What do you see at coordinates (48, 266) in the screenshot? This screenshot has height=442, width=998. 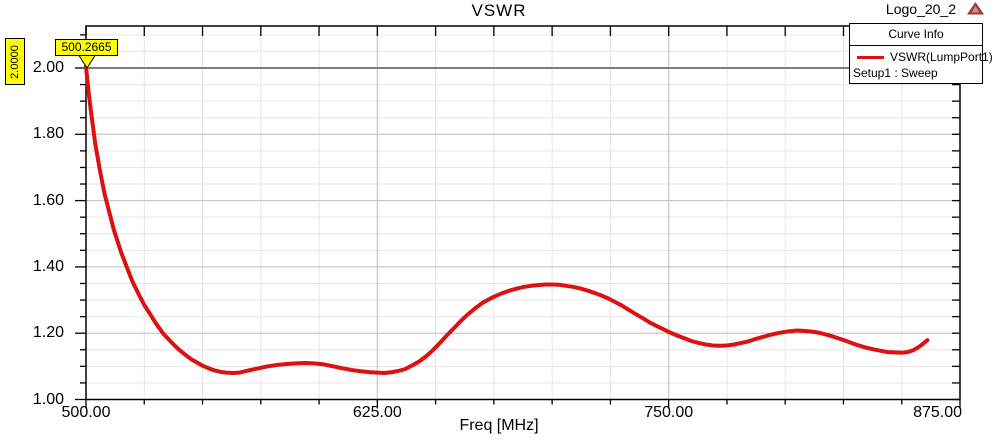 I see `y-tick-label: 1.40` at bounding box center [48, 266].